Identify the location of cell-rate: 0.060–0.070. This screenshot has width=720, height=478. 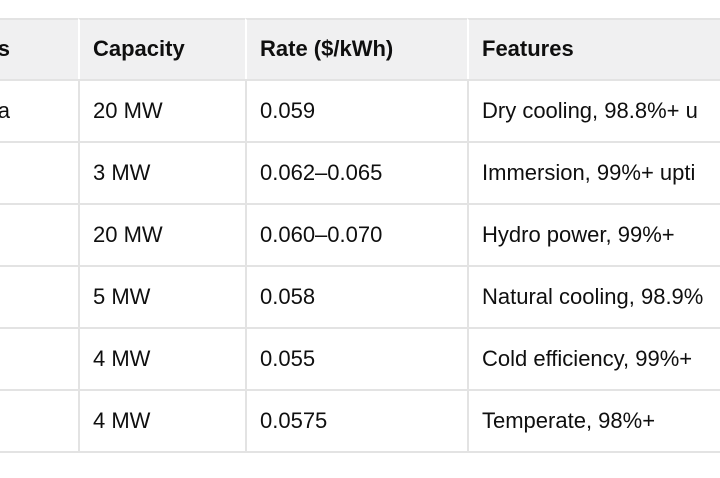
(356, 234).